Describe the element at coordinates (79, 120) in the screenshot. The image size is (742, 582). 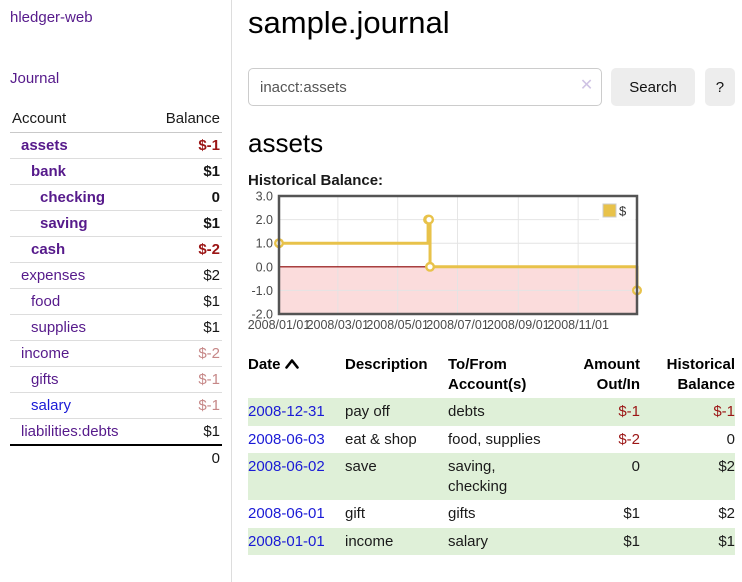
I see `account-column-header: Account` at that location.